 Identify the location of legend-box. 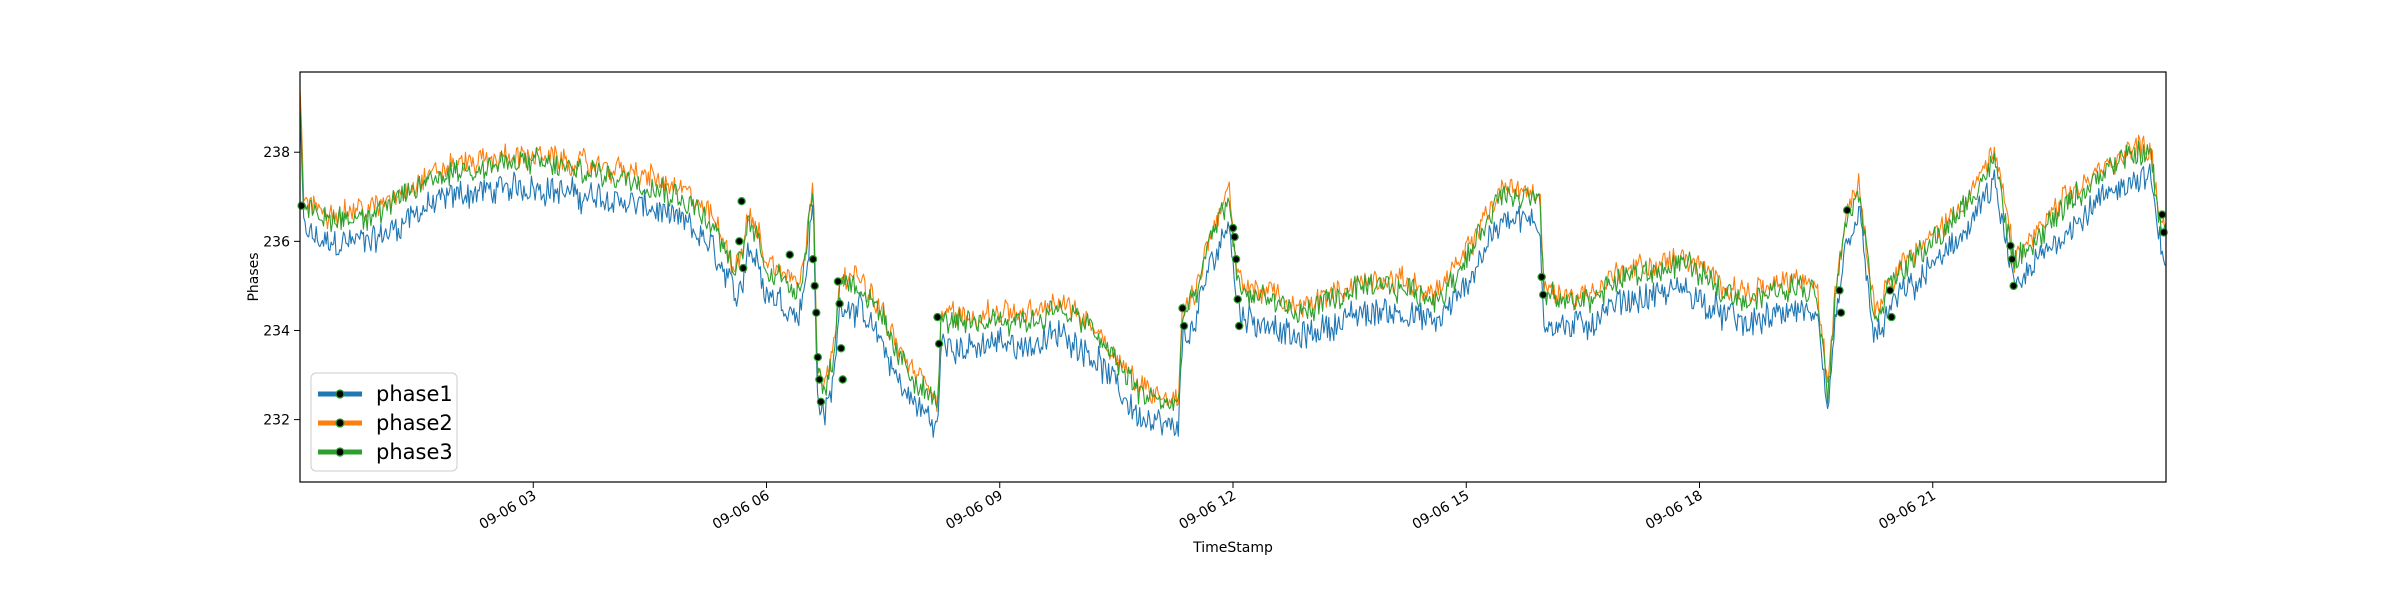
(384, 422).